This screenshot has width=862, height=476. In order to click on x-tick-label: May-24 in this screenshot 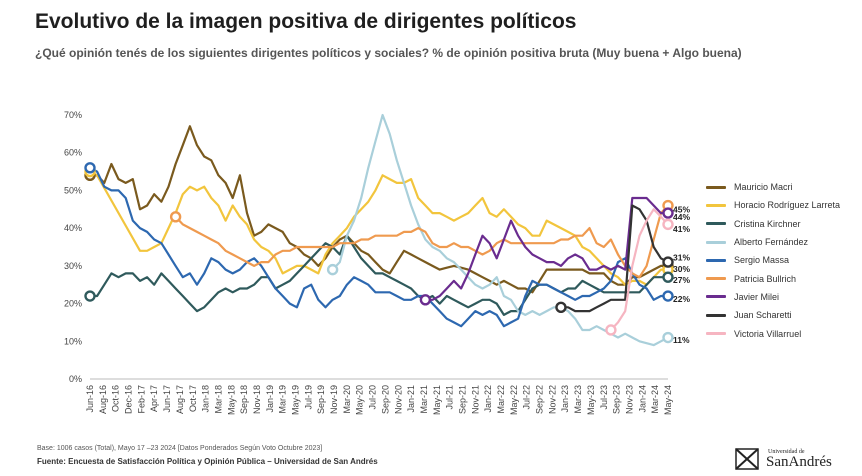, I will do `click(668, 400)`.